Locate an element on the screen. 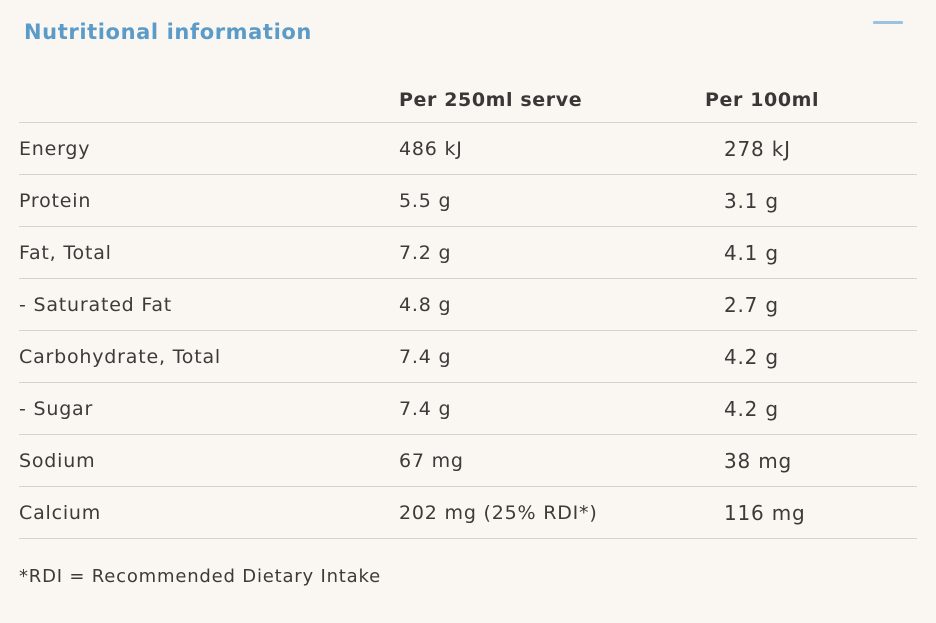 Image resolution: width=936 pixels, height=623 pixels. table-row: Carbohydrate, Total 7.4 g 4.2 g is located at coordinates (468, 356).